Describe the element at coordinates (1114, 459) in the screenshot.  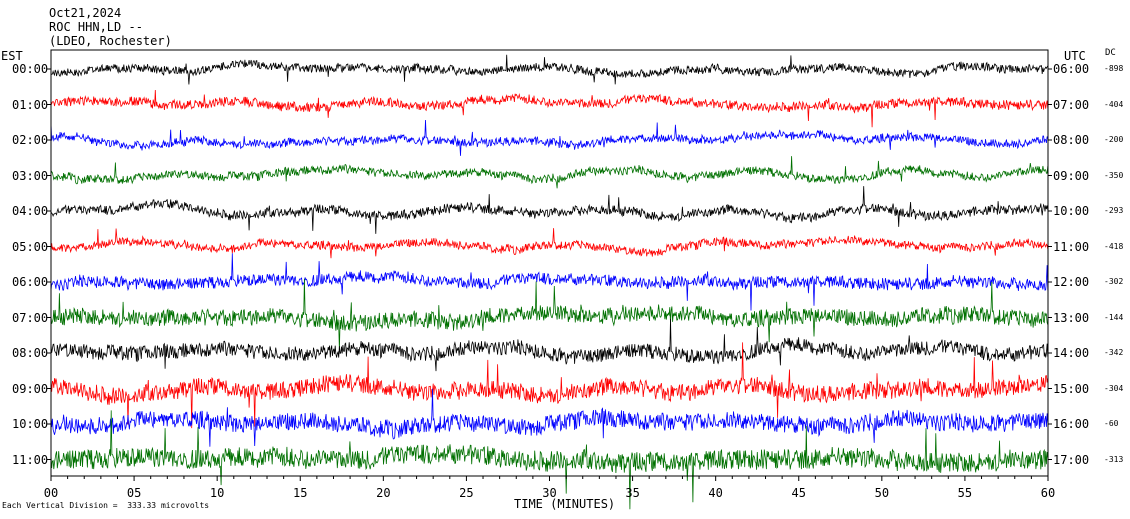
I see `dc-offset-label: -313` at that location.